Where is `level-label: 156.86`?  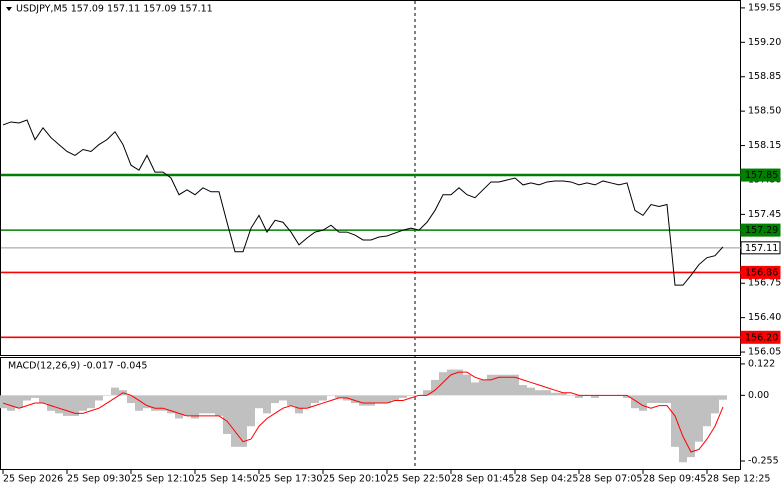 level-label: 156.86 is located at coordinates (761, 272).